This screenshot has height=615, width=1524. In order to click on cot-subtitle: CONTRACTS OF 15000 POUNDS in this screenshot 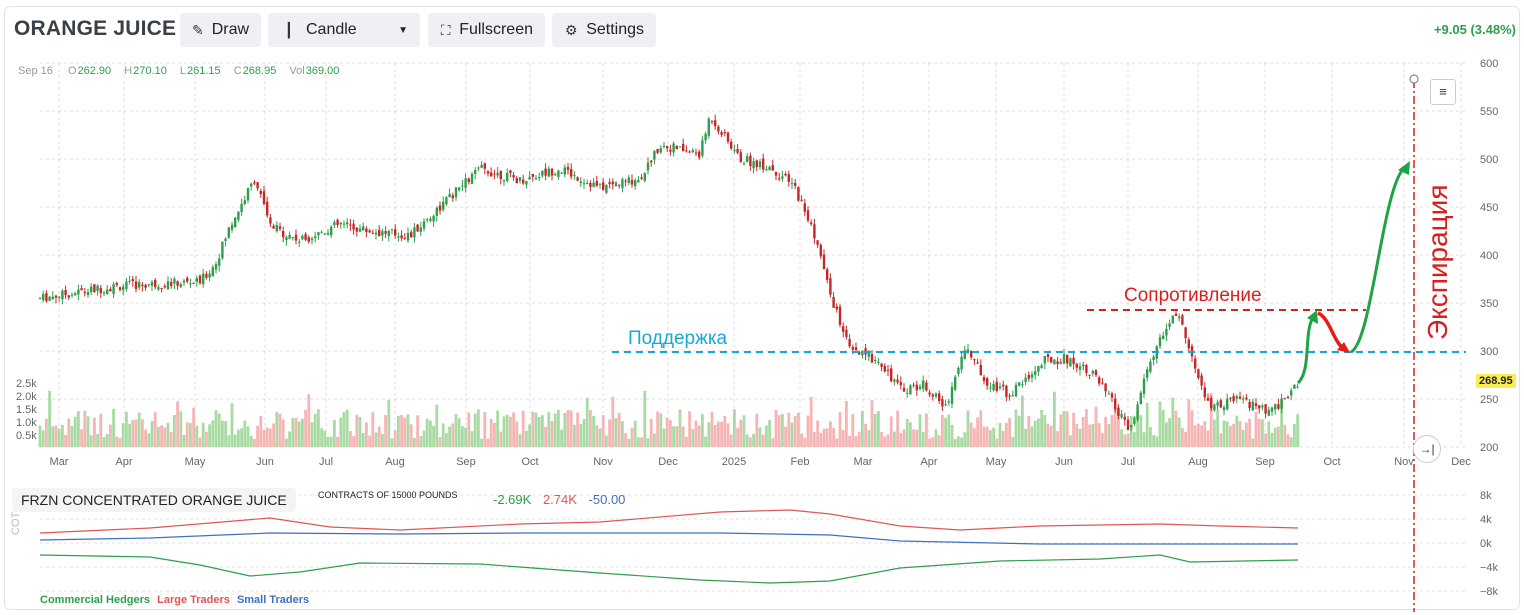, I will do `click(388, 495)`.